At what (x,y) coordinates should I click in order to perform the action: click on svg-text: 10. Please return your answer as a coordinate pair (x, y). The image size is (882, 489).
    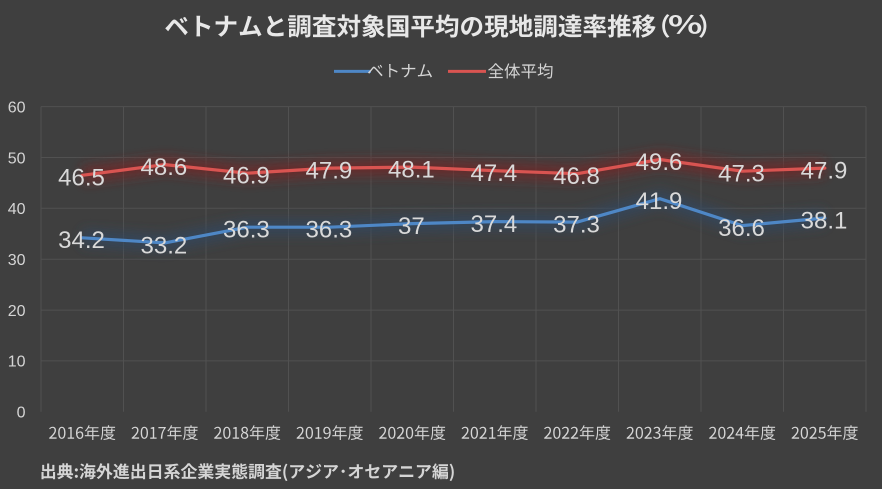
    Looking at the image, I should click on (17, 362).